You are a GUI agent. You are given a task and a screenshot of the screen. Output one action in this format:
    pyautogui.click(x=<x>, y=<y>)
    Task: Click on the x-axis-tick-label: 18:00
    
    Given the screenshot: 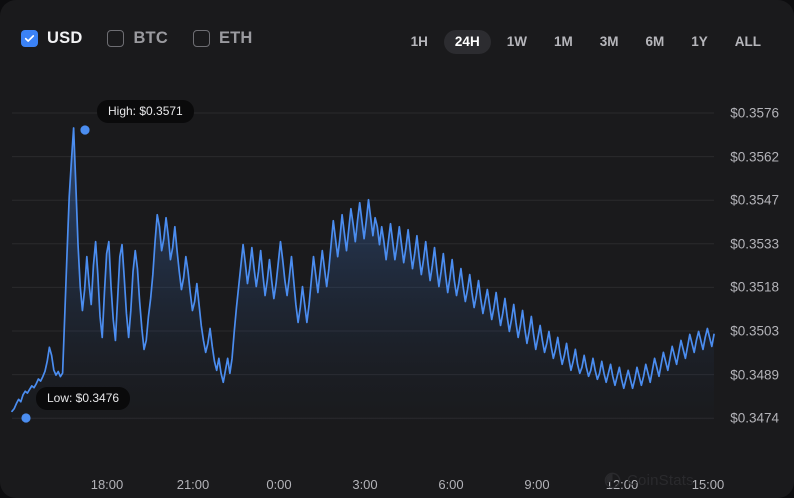 What is the action you would take?
    pyautogui.click(x=107, y=484)
    